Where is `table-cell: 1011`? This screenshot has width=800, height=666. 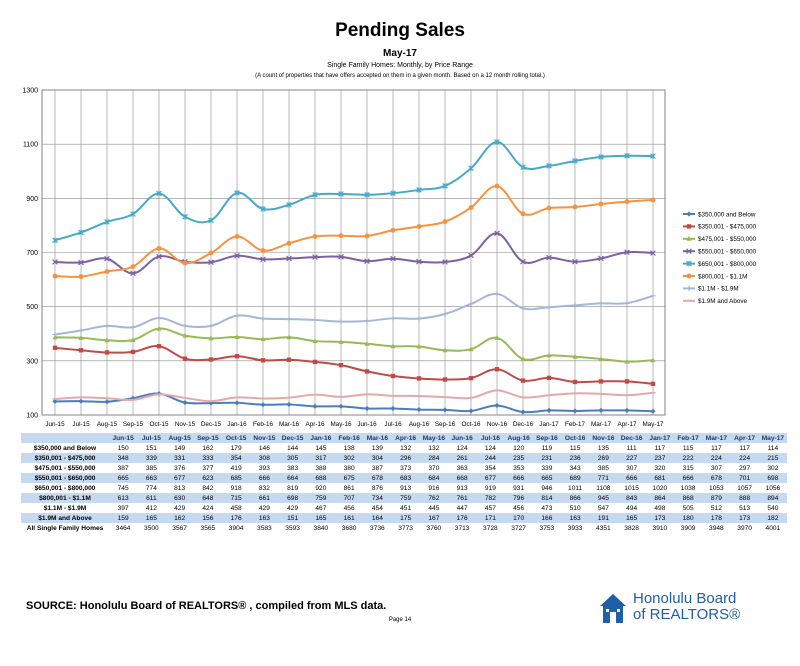
table-cell: 1011 is located at coordinates (575, 488).